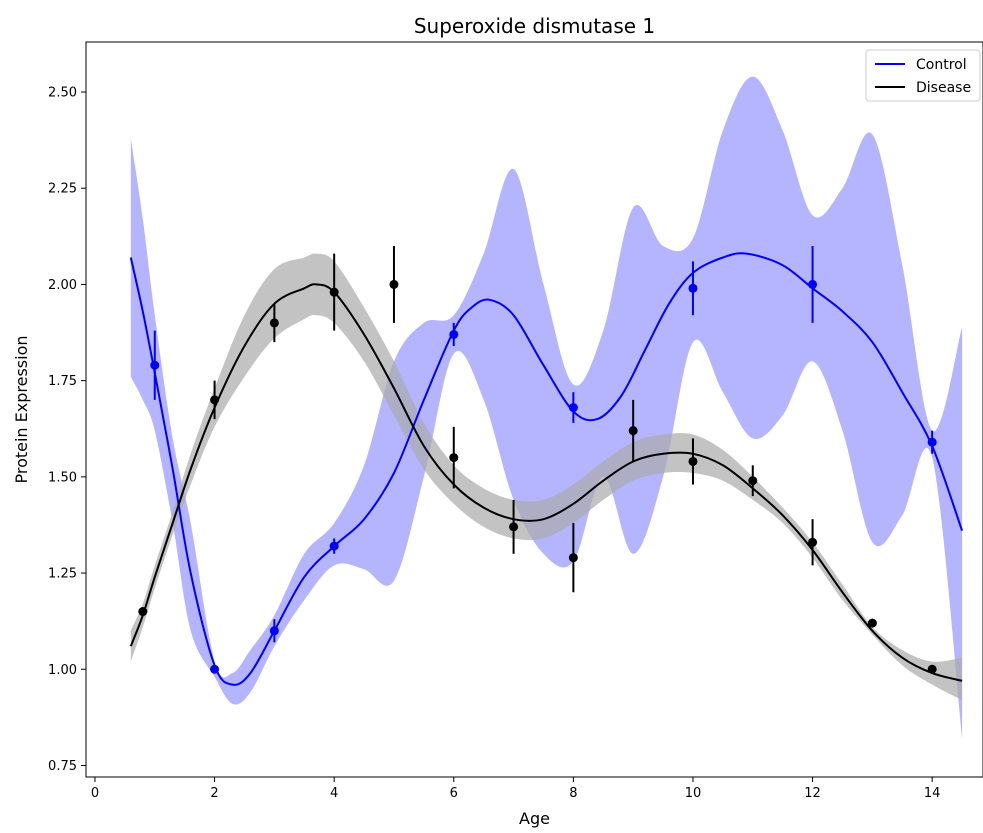 The image size is (983, 833). What do you see at coordinates (454, 793) in the screenshot?
I see `x-tick-label: 6` at bounding box center [454, 793].